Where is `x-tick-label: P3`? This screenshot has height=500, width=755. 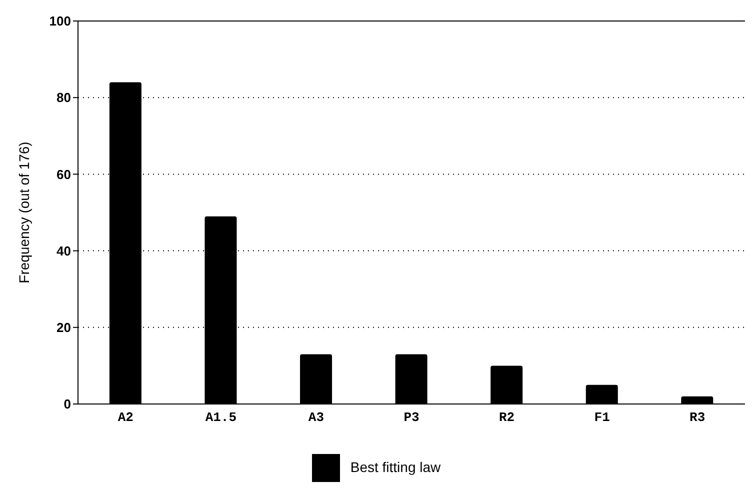
x-tick-label: P3 is located at coordinates (412, 418).